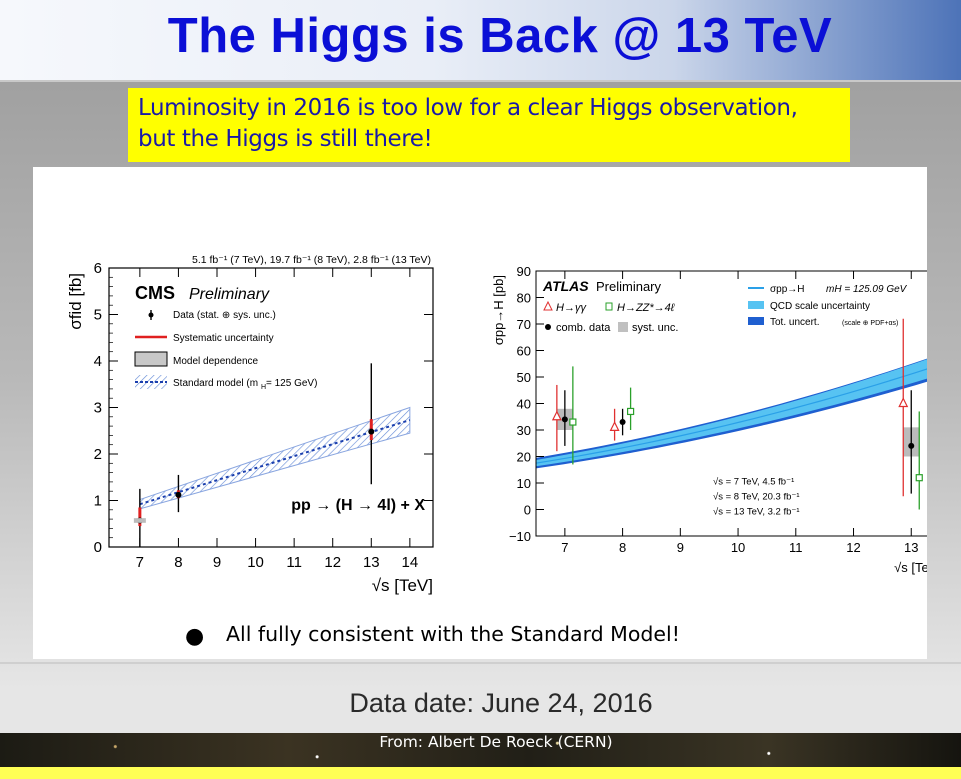 This screenshot has height=779, width=961. What do you see at coordinates (98, 501) in the screenshot?
I see `cms-ytick-label: 1` at bounding box center [98, 501].